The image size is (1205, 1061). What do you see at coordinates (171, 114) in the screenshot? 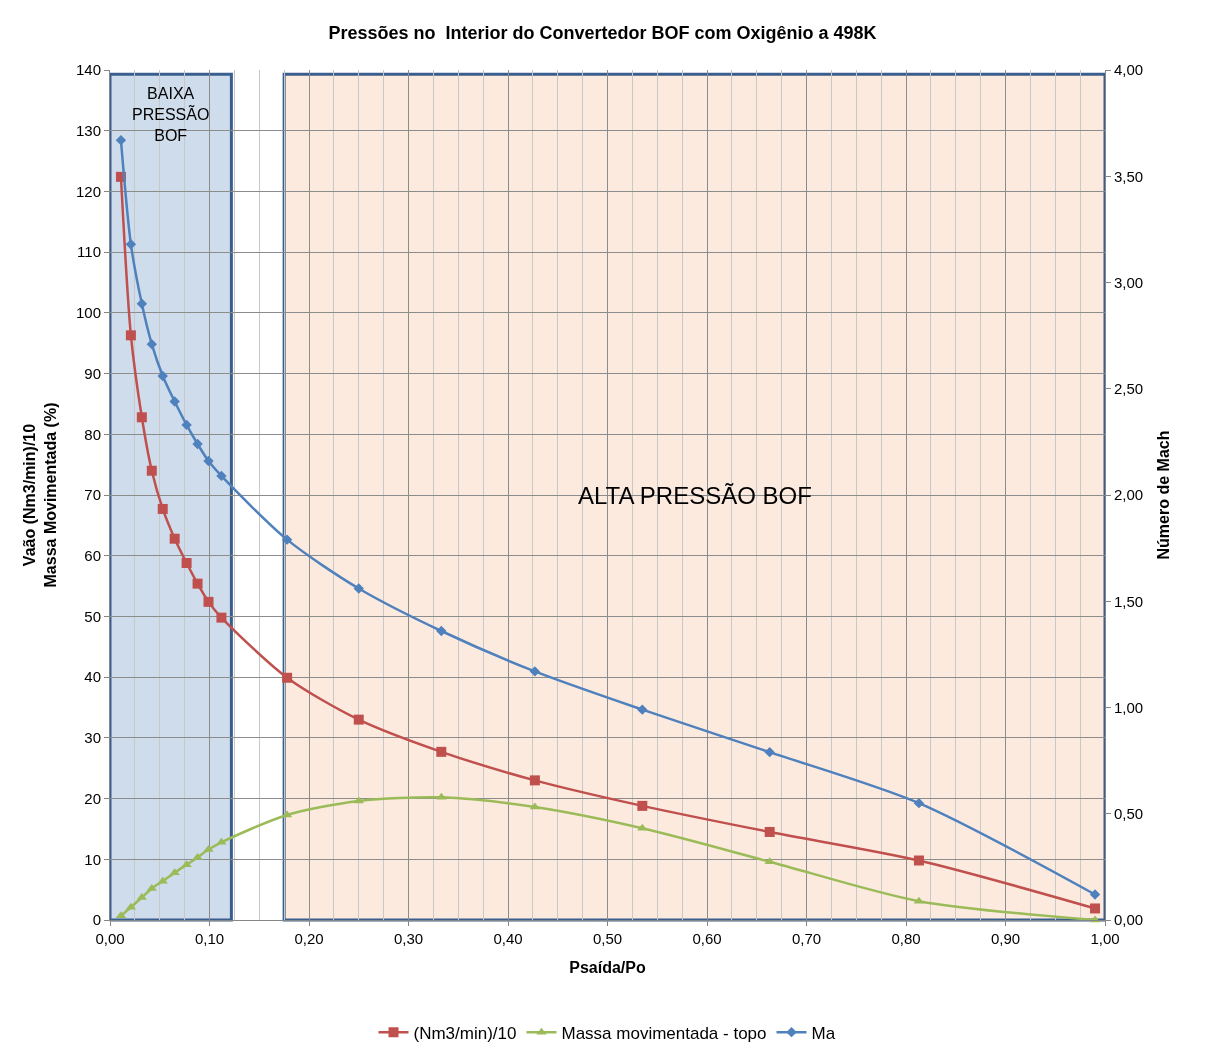
I see `band-label: BAIXA PRESSÃO BOF` at bounding box center [171, 114].